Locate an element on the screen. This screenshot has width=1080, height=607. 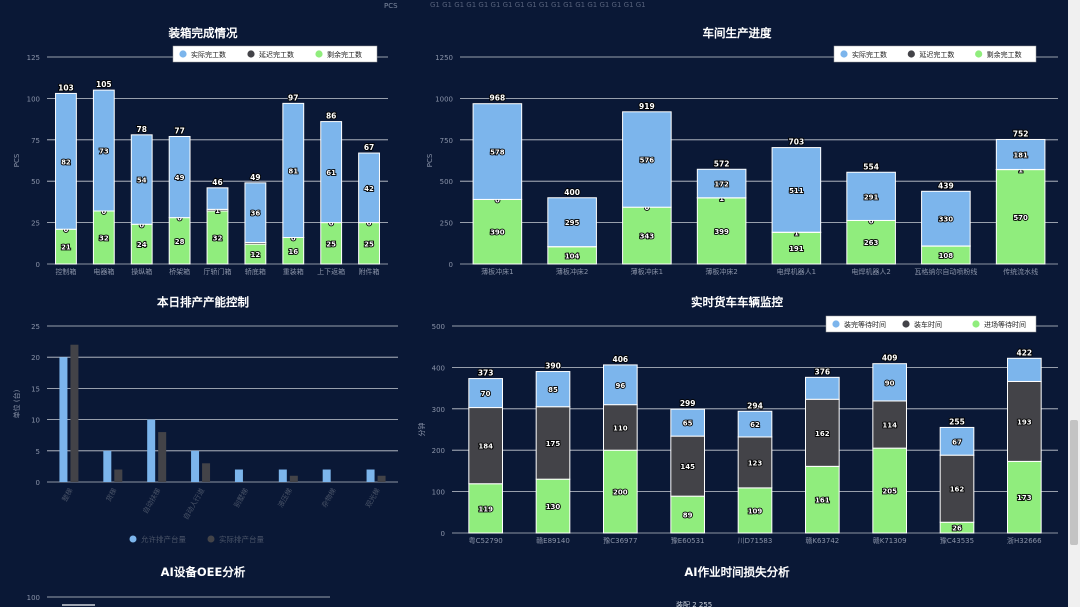
legend-label: 实际排产台量 is located at coordinates (241, 539).